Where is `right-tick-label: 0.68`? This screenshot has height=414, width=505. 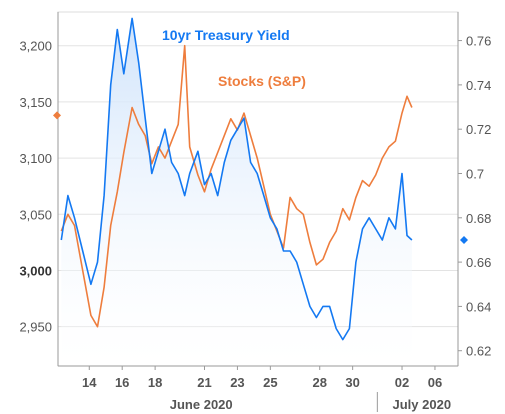
right-tick-label: 0.68 is located at coordinates (478, 218).